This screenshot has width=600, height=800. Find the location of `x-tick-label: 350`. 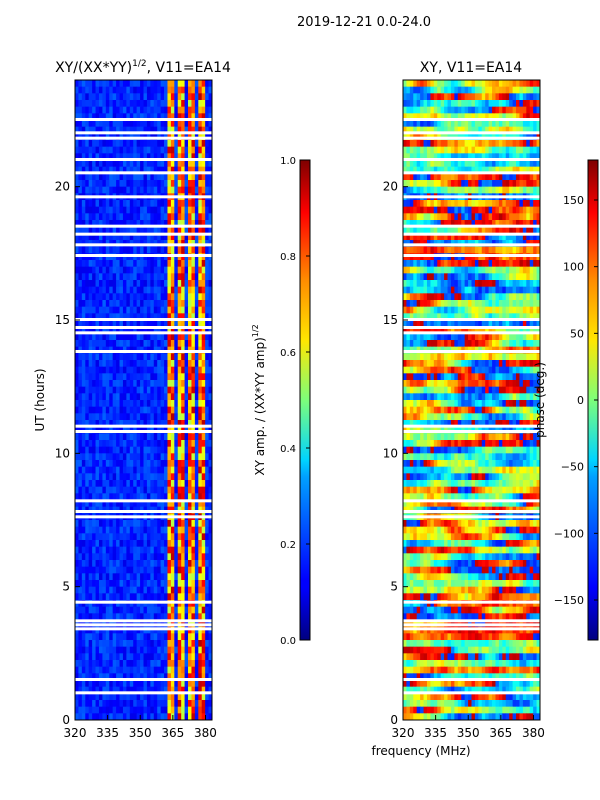

x-tick-label: 350 is located at coordinates (140, 733).